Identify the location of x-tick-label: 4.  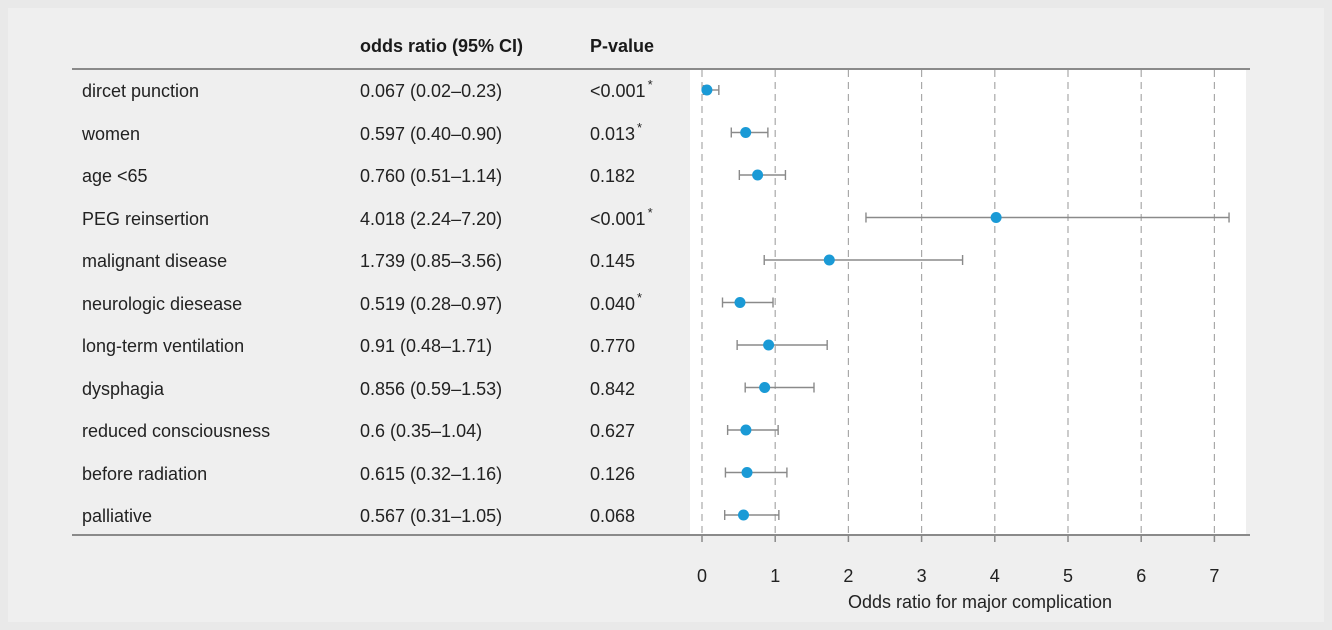
(995, 576).